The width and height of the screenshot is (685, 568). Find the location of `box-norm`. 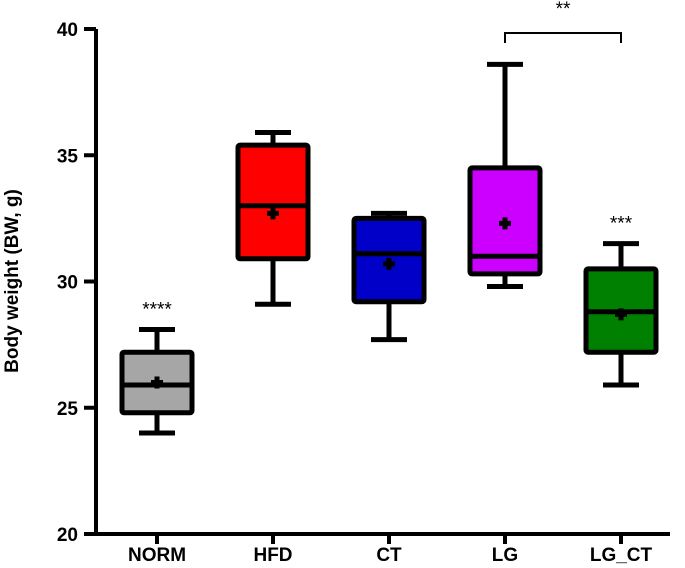

box-norm is located at coordinates (157, 381).